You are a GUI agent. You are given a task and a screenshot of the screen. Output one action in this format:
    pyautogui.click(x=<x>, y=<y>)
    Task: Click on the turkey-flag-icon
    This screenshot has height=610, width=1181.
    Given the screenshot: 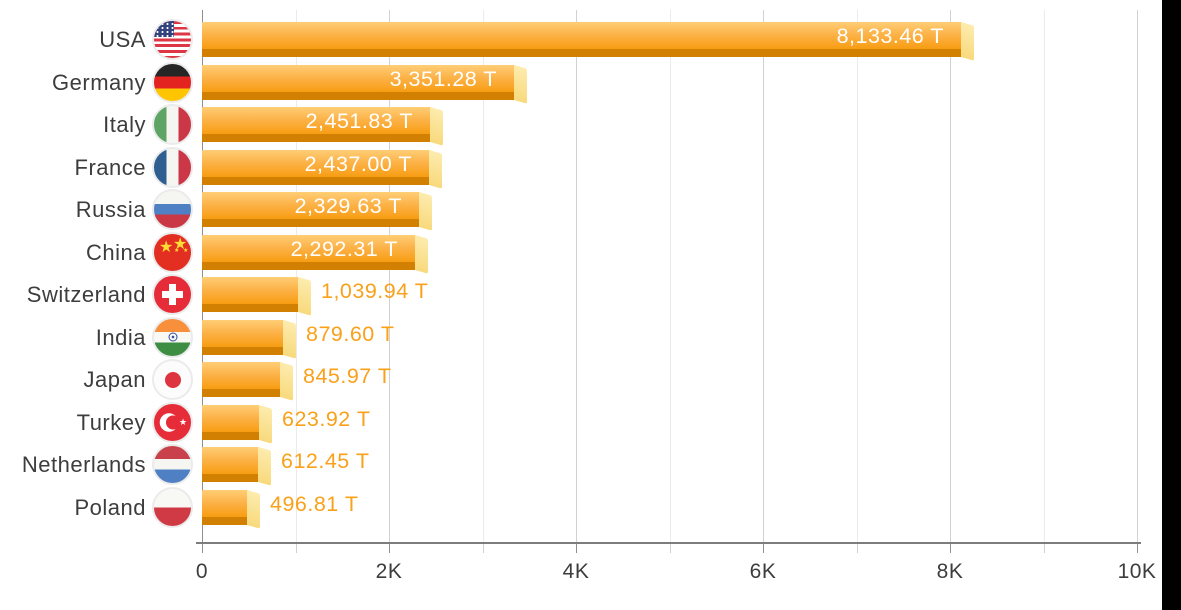 What is the action you would take?
    pyautogui.click(x=172, y=422)
    